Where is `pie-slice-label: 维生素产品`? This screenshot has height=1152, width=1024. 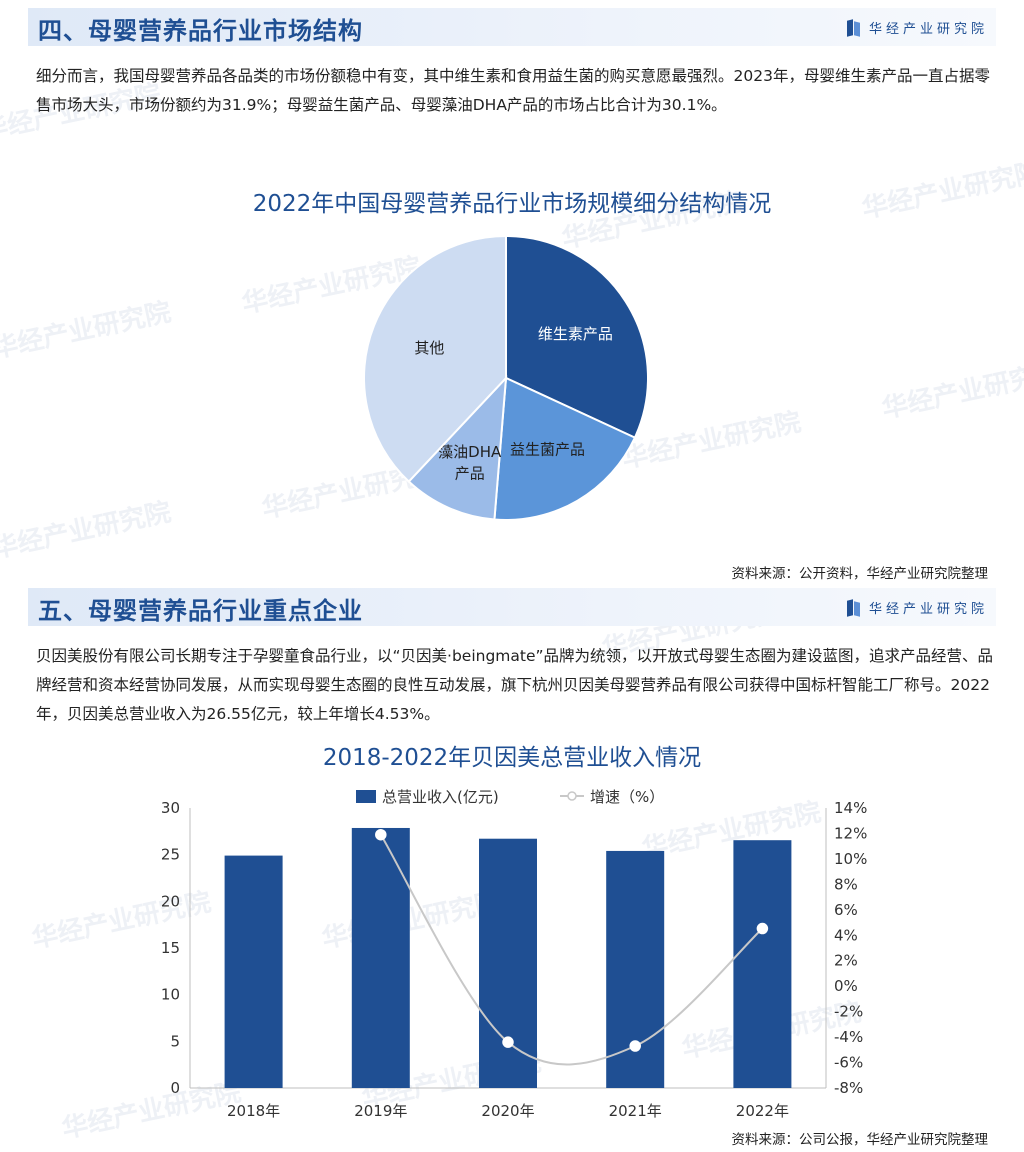 pie-slice-label: 维生素产品 is located at coordinates (575, 334).